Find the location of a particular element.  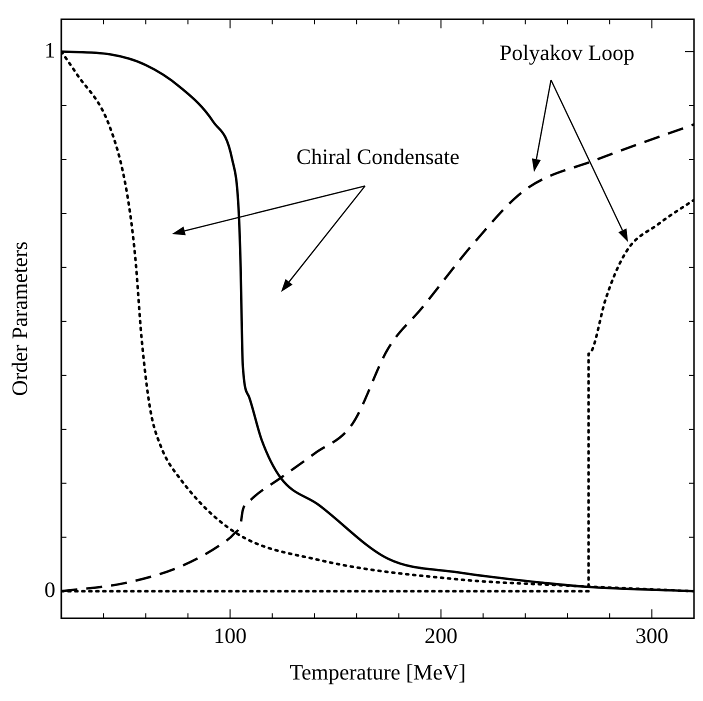

y-tick-label: 0 is located at coordinates (50, 589).